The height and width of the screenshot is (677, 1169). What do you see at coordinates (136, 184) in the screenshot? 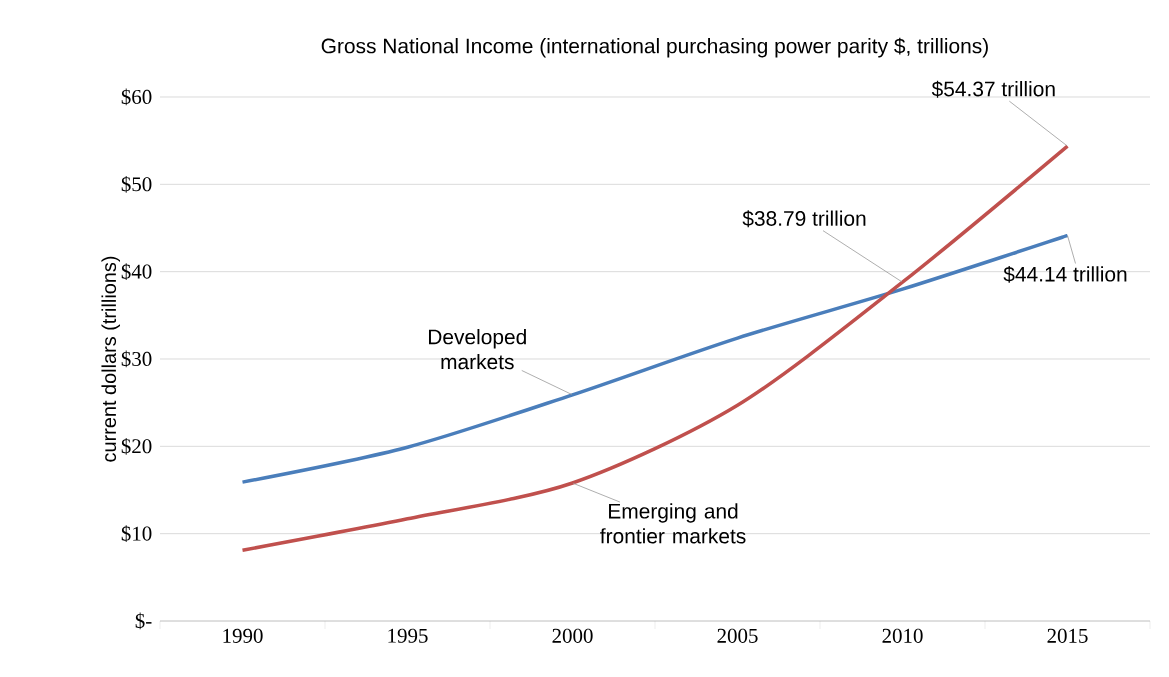
I see `y-tick-label: $50` at bounding box center [136, 184].